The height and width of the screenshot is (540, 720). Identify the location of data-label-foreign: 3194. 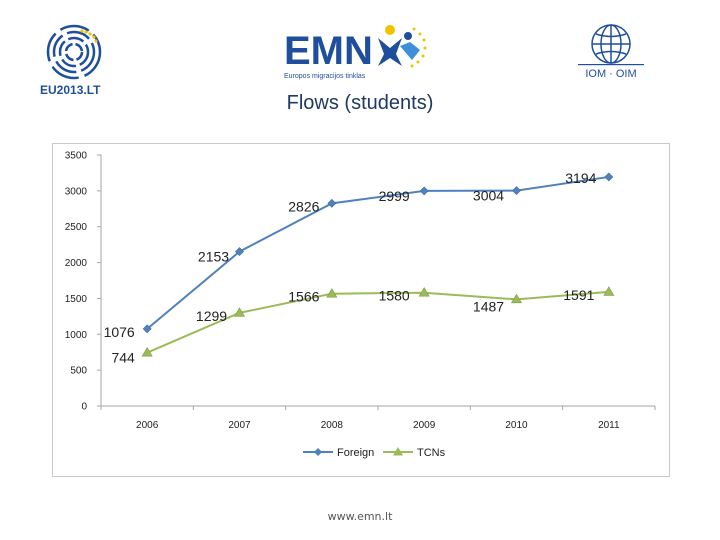
(580, 178).